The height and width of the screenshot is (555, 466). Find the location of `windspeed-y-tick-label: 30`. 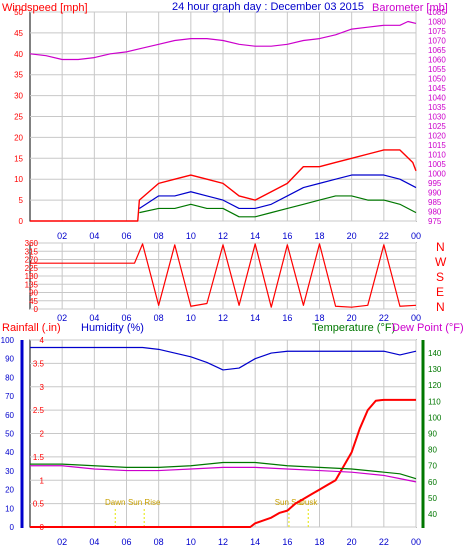

windspeed-y-tick-label: 30 is located at coordinates (18, 96).